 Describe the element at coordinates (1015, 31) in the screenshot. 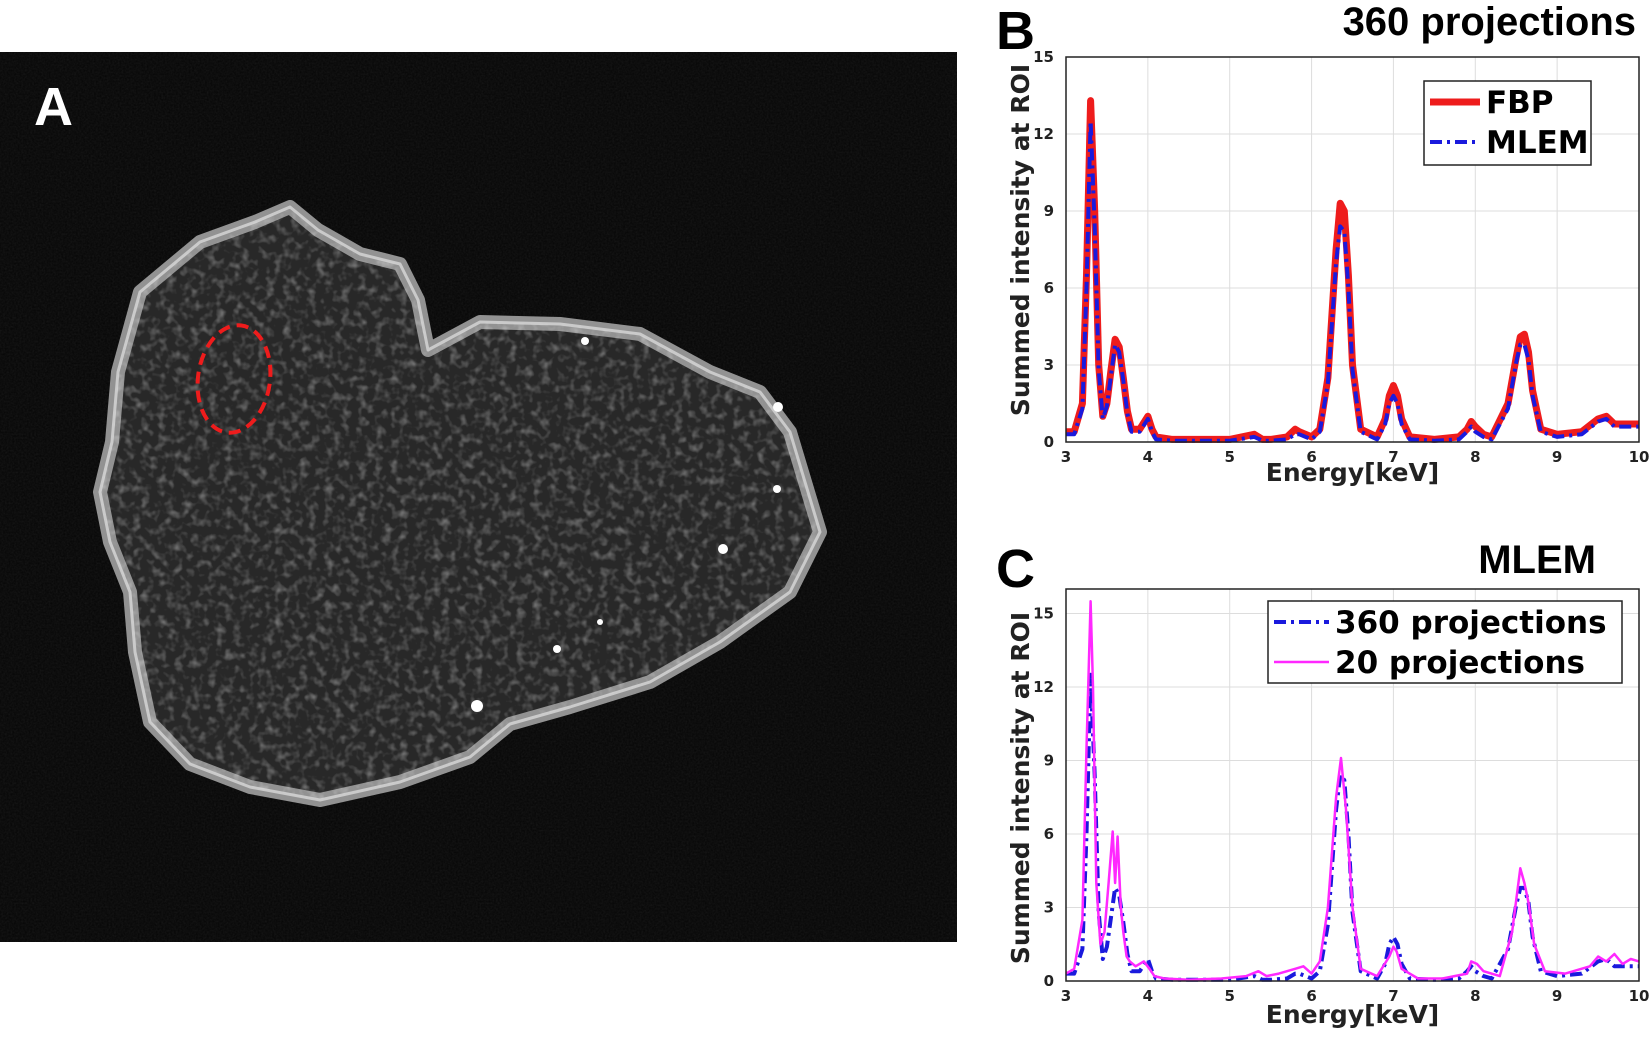

I see `panel-b-label: B` at that location.